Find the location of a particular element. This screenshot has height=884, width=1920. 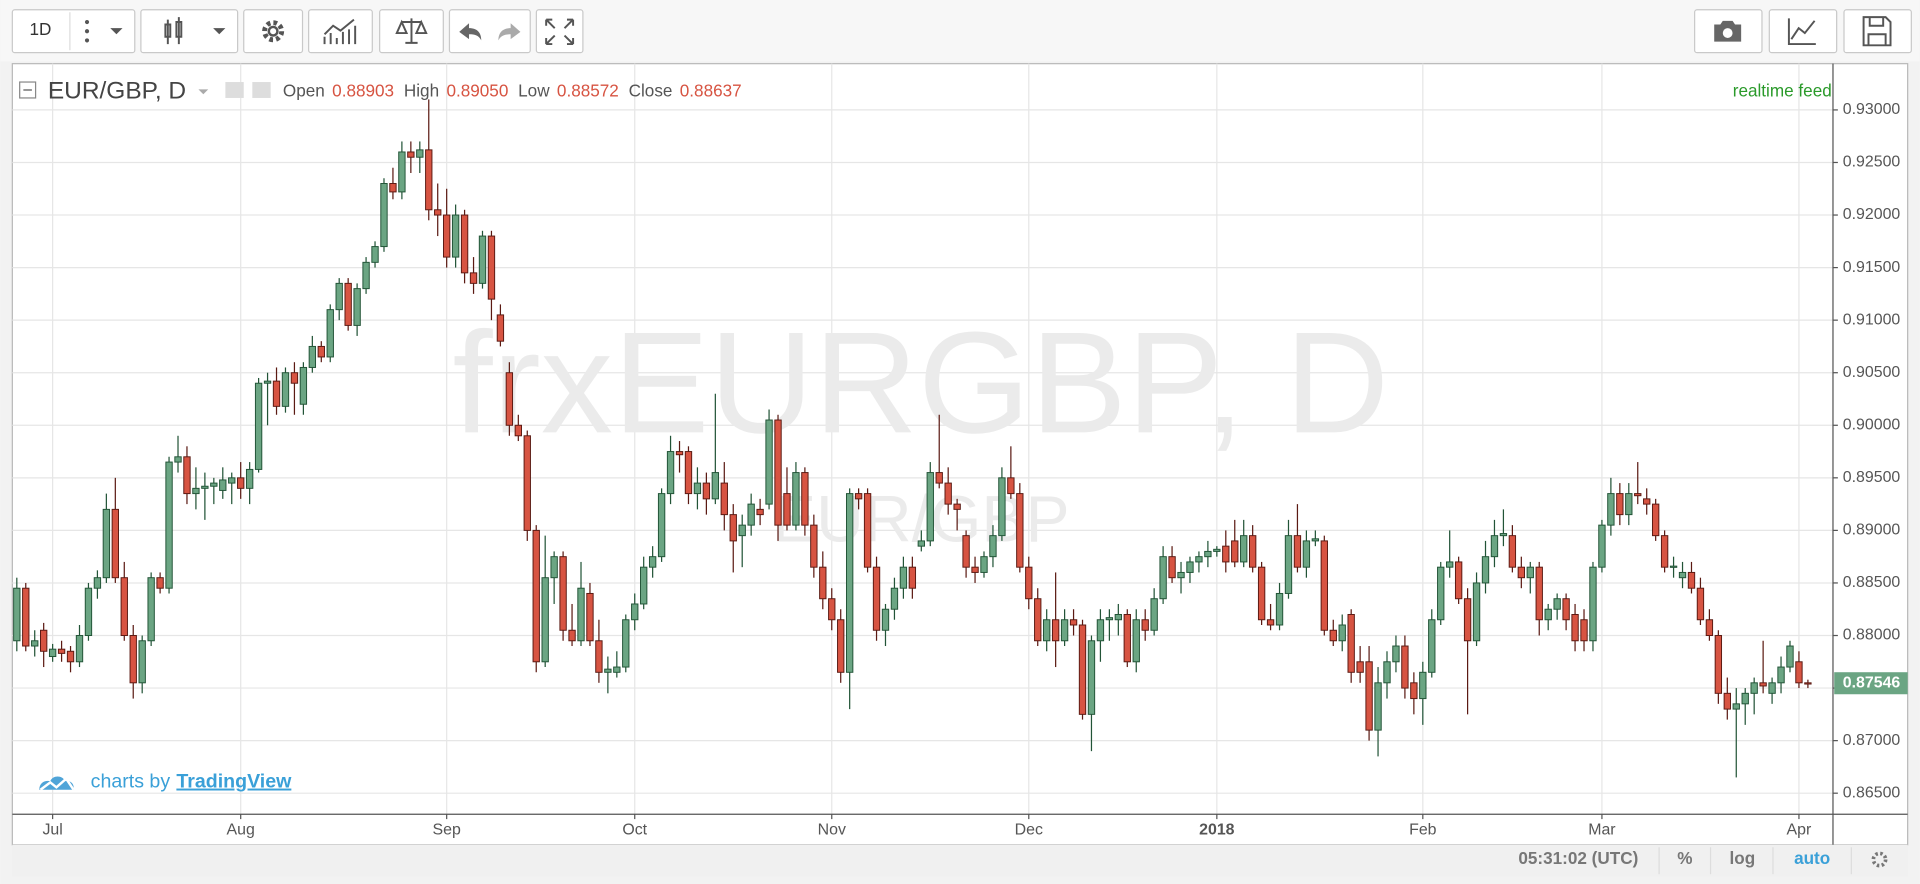

y-tick-label: 0.92000 is located at coordinates (1872, 214).